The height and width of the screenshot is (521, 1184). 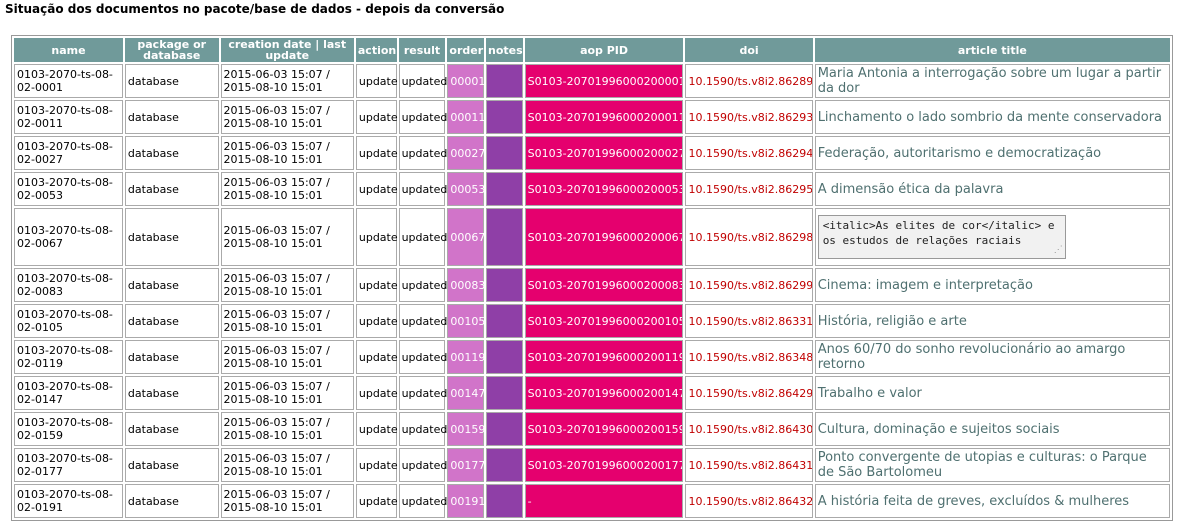 What do you see at coordinates (68, 429) in the screenshot?
I see `cell-name: 0103-2070-ts-08-02-0159` at bounding box center [68, 429].